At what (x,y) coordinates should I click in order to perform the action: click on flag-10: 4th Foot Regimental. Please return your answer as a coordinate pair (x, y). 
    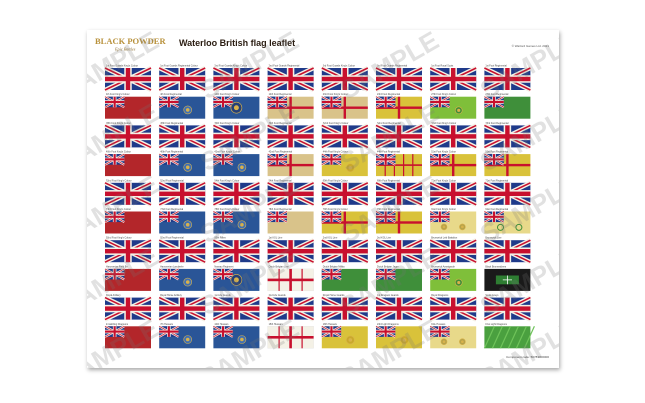
    Looking at the image, I should click on (182, 106).